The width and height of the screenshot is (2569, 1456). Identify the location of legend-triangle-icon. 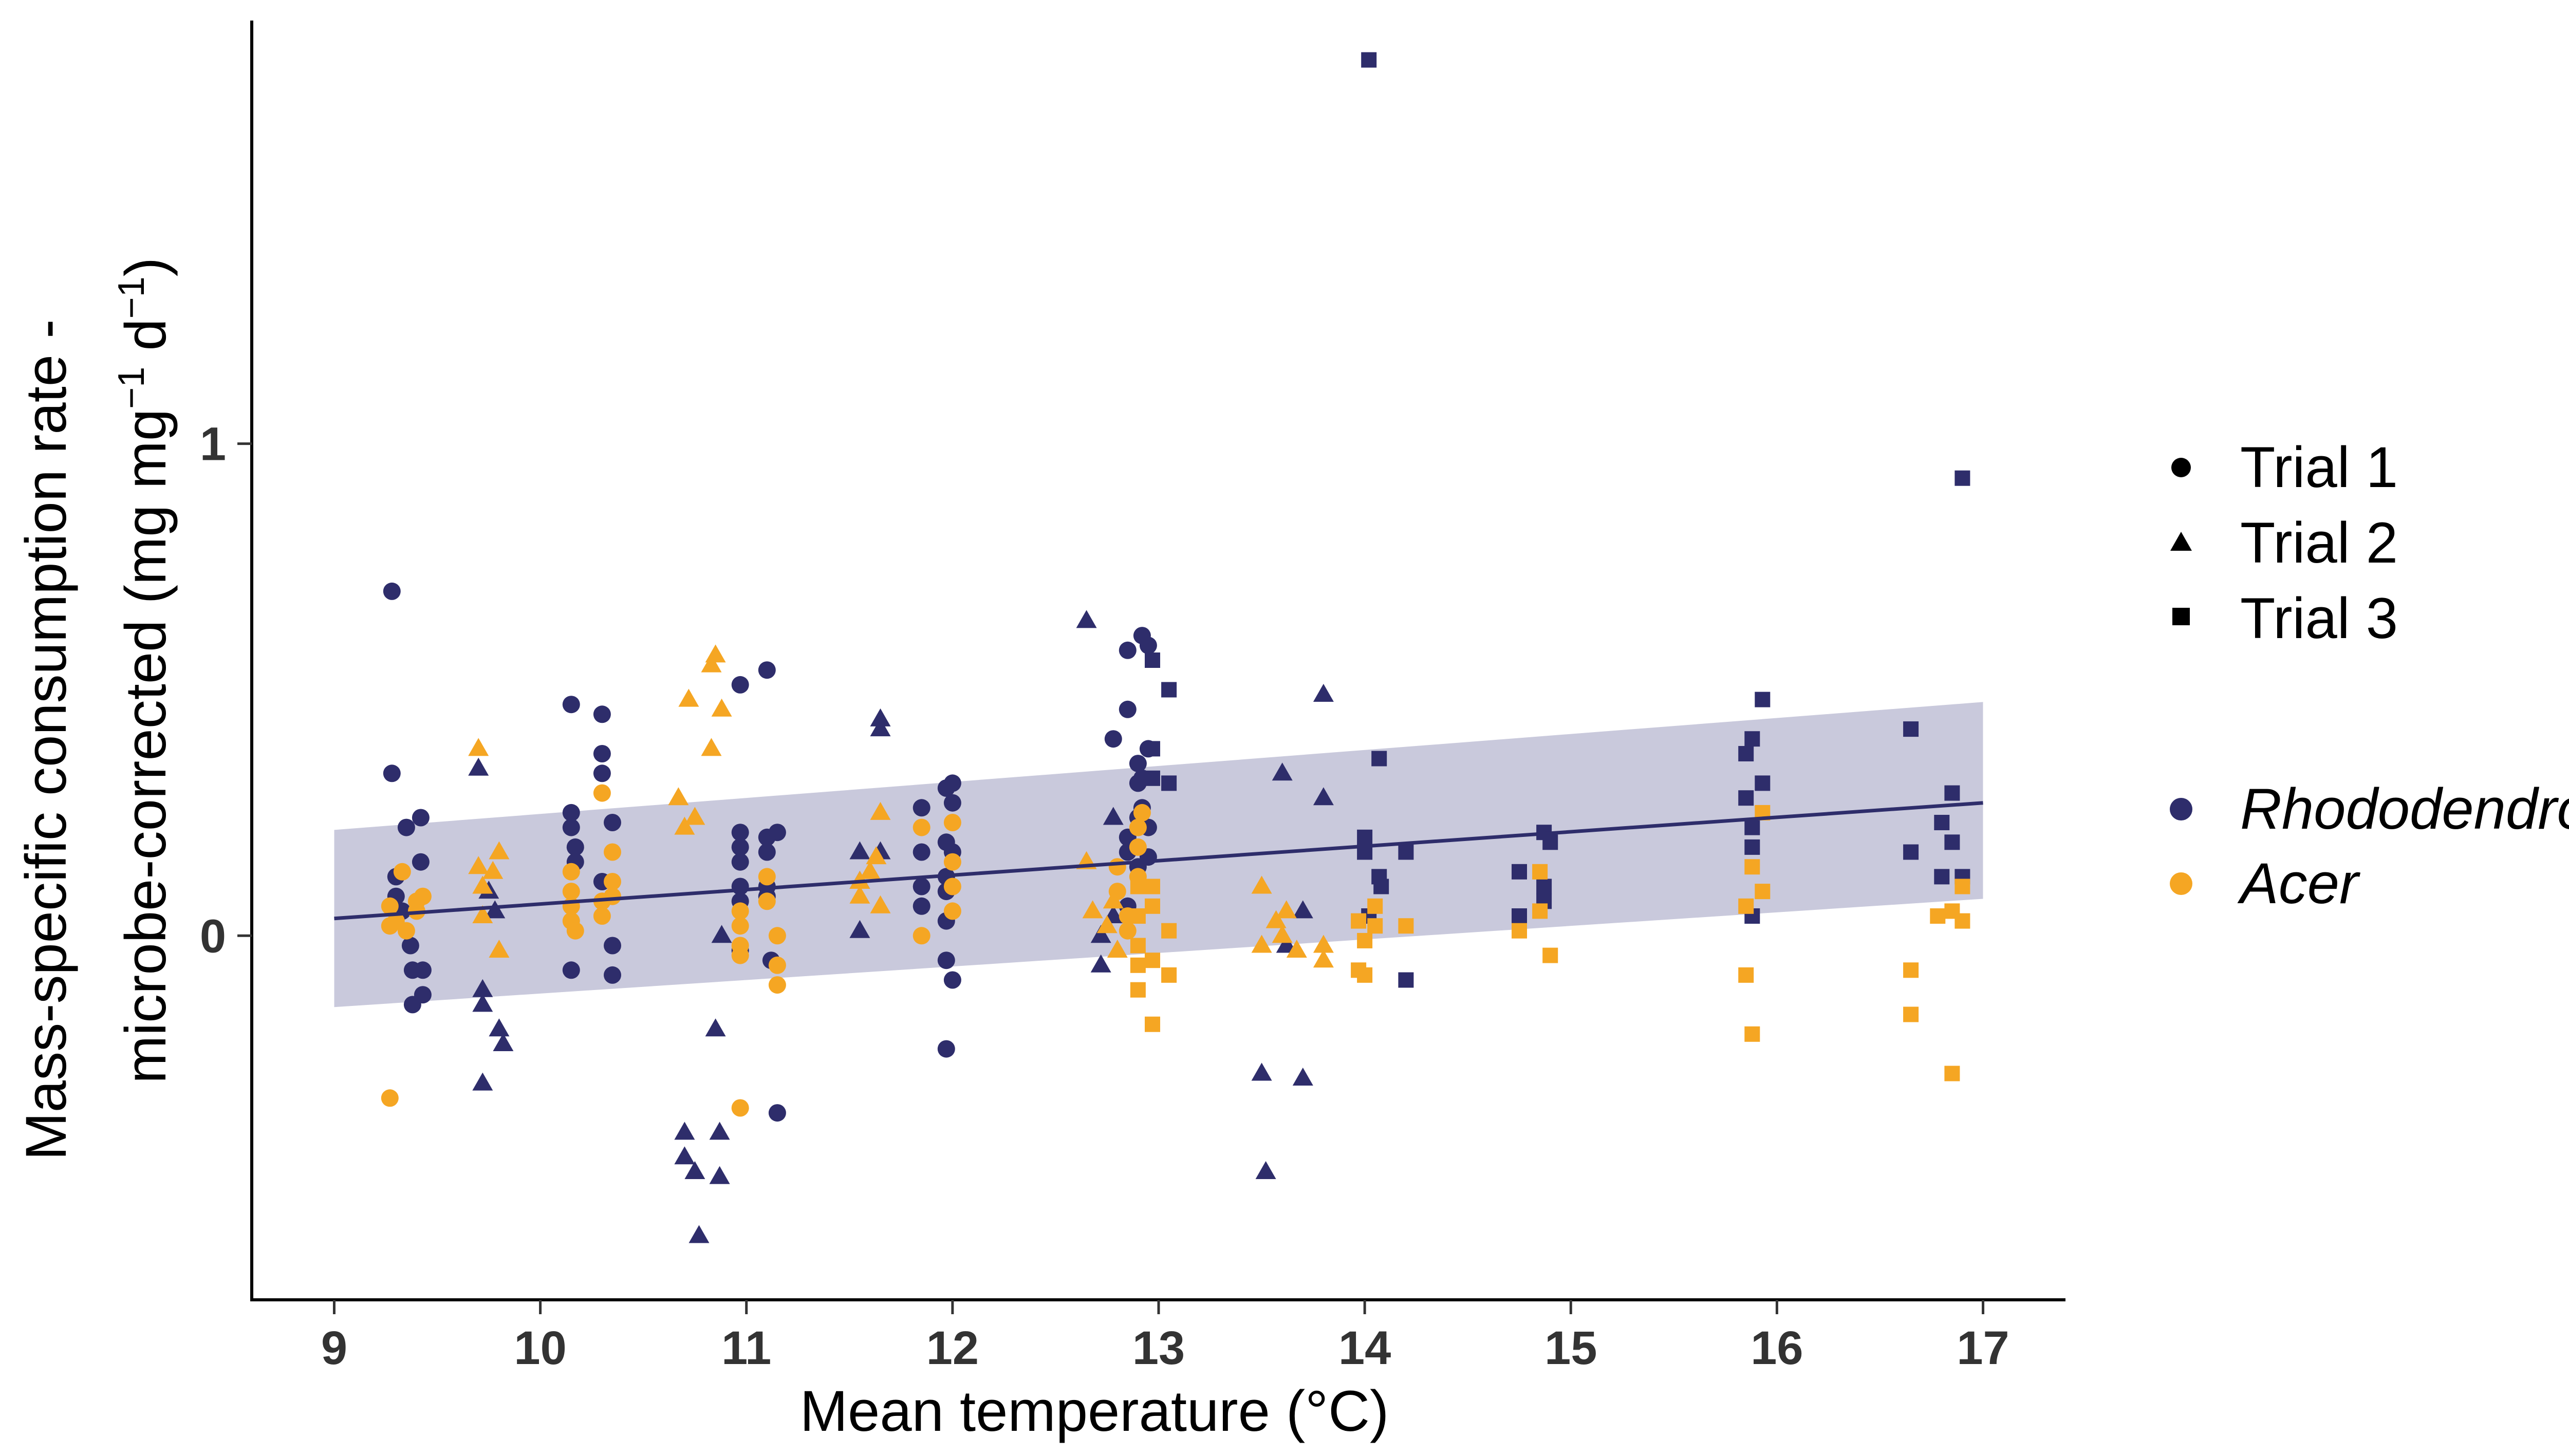
(2181, 541).